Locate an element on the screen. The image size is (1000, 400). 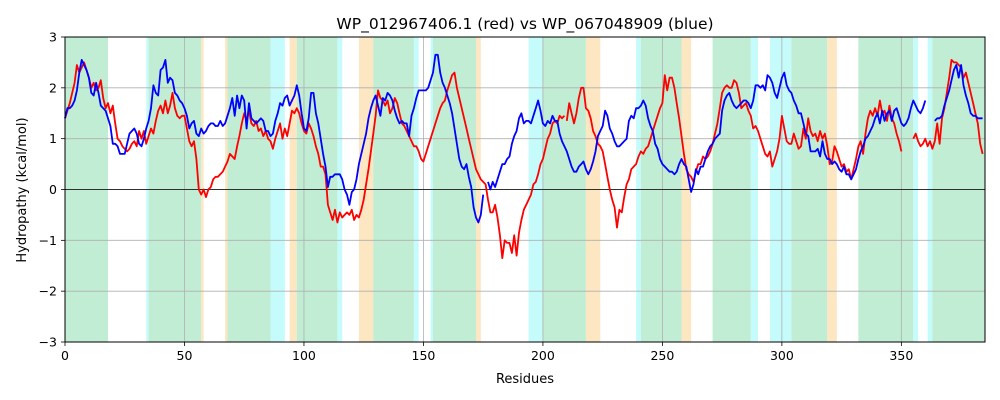
y-tick-label-3: 0 is located at coordinates (53, 189).